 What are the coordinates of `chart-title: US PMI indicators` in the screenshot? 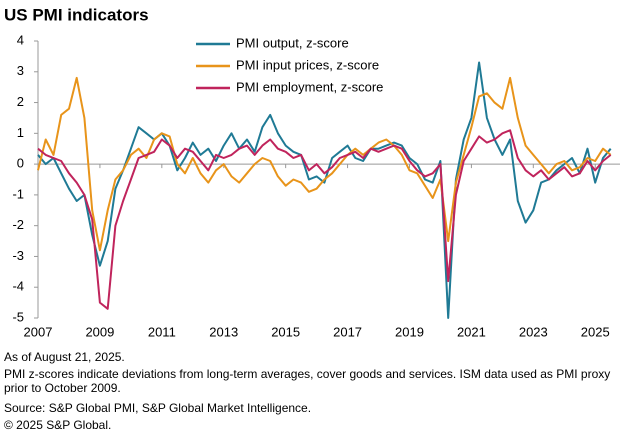 It's located at (76, 14).